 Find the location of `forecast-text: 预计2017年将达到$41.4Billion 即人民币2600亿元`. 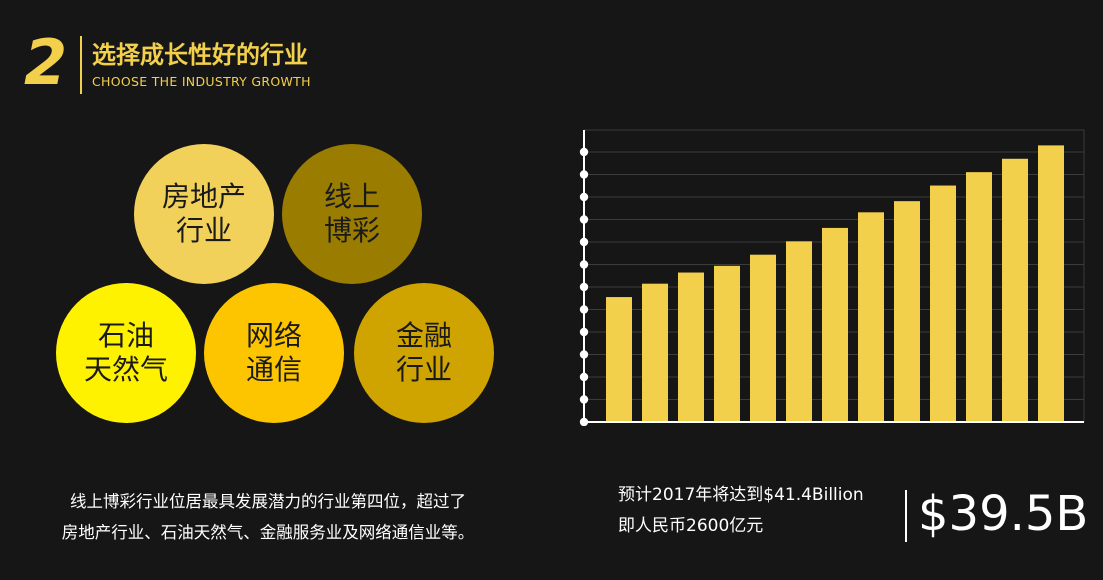

forecast-text: 预计2017年将达到$41.4Billion 即人民币2600亿元 is located at coordinates (741, 511).